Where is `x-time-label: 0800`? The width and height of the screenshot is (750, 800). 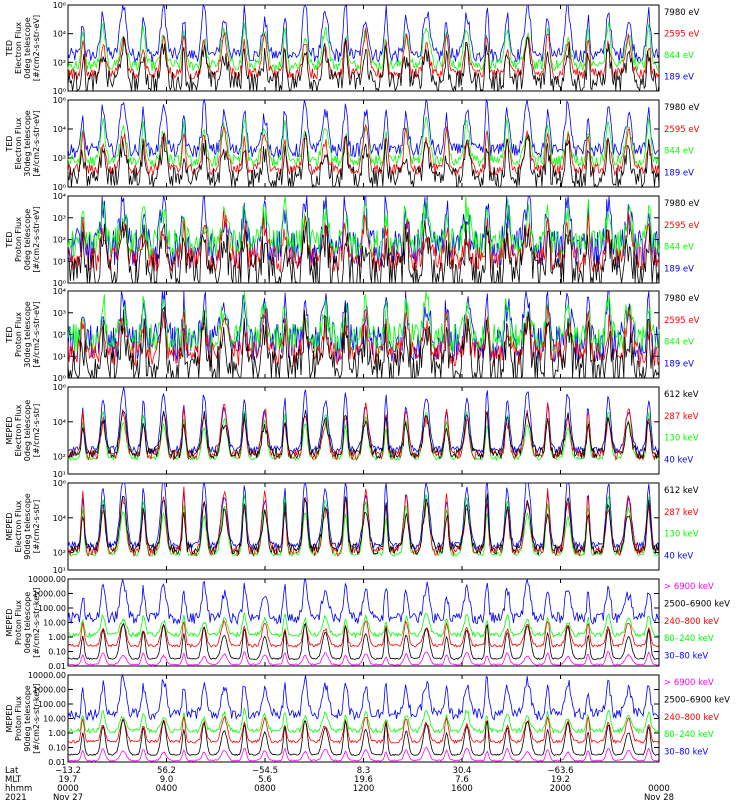
x-time-label: 0800 is located at coordinates (265, 789).